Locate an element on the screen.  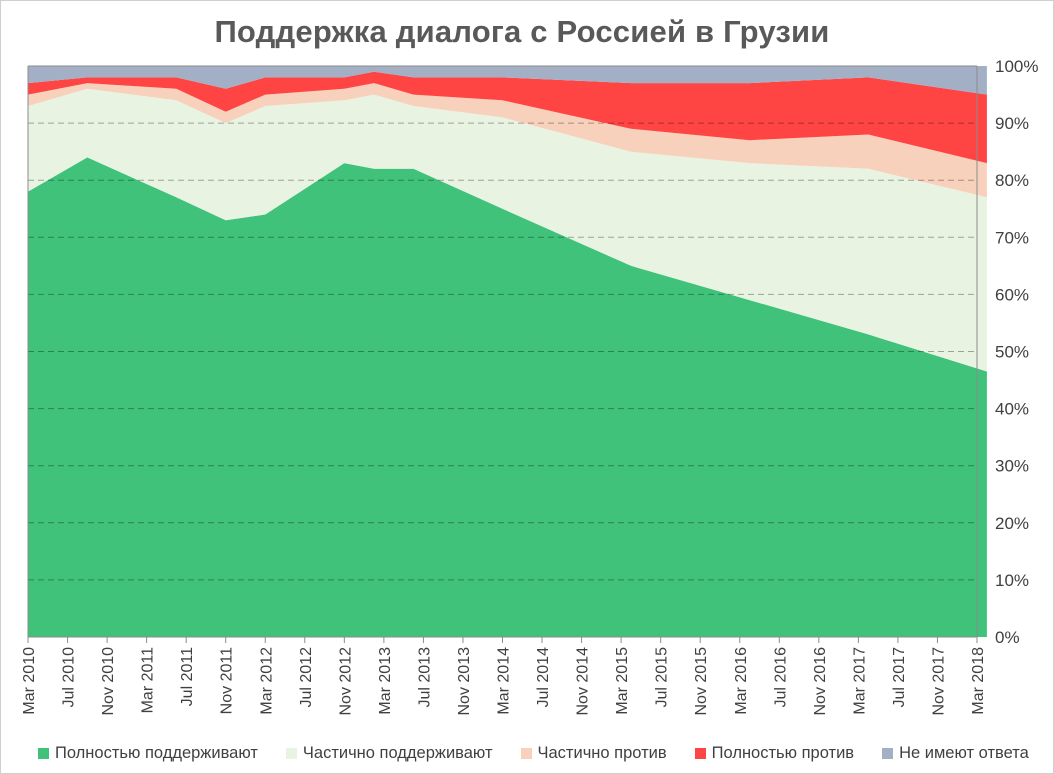
x-tick-label: Mar 2015 is located at coordinates (622, 681).